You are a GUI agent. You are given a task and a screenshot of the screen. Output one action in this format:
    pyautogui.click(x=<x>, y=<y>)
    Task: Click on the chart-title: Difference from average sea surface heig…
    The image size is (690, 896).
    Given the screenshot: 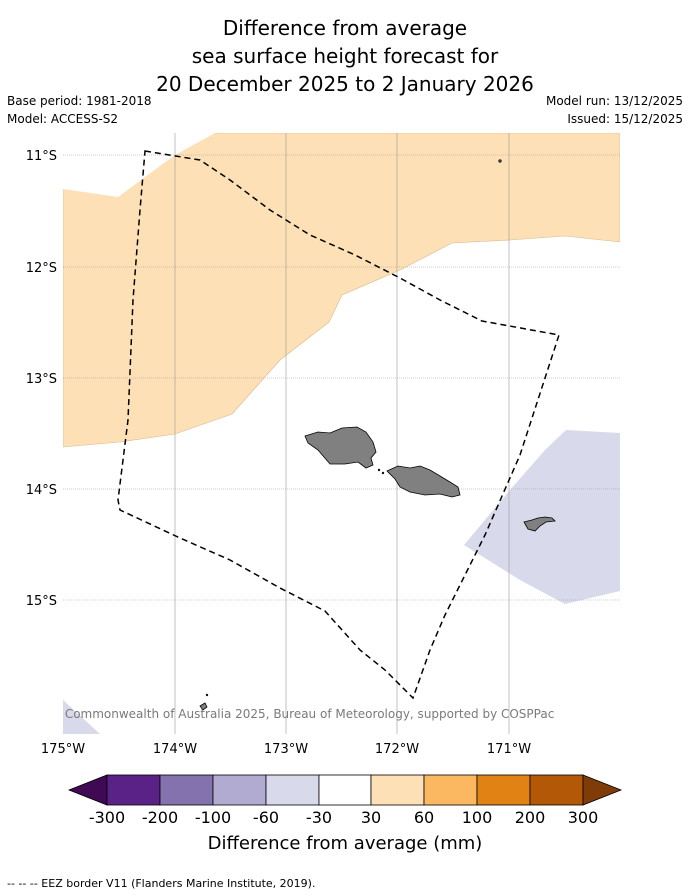 What is the action you would take?
    pyautogui.click(x=345, y=56)
    